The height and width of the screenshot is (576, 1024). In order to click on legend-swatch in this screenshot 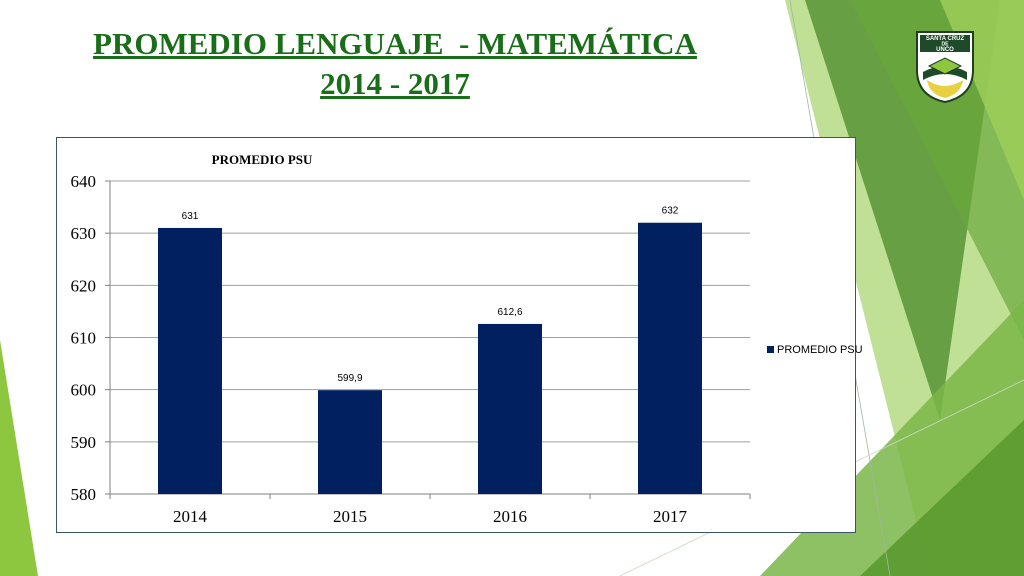, I will do `click(770, 349)`.